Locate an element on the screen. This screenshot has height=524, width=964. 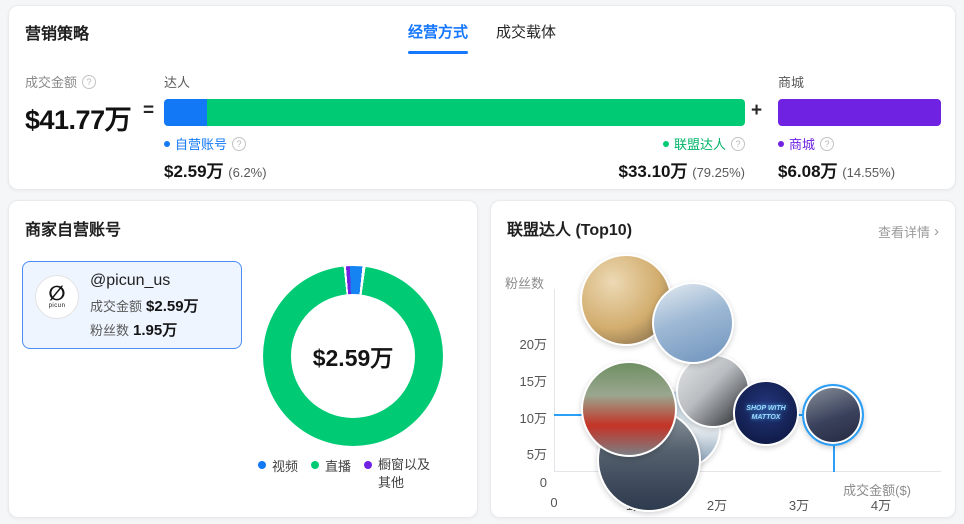
alliance-card-header: 联盟达人 (Top10) 查看详情 › is located at coordinates (723, 225).